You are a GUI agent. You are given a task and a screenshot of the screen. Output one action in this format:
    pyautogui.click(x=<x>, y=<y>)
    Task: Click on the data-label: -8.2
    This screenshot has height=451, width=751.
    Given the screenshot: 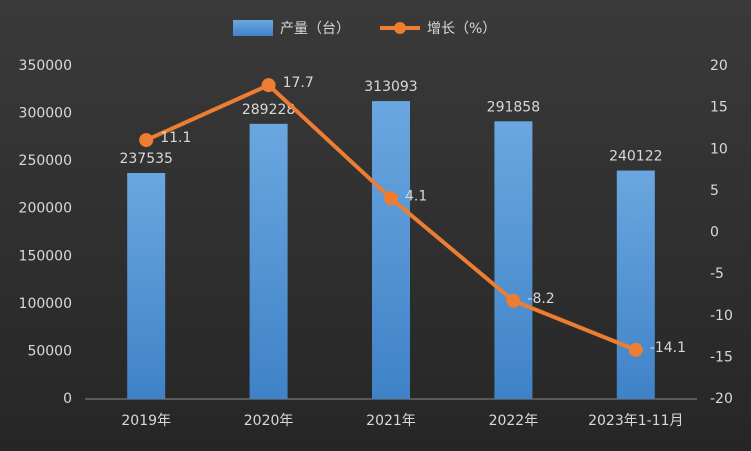 What is the action you would take?
    pyautogui.click(x=540, y=299)
    